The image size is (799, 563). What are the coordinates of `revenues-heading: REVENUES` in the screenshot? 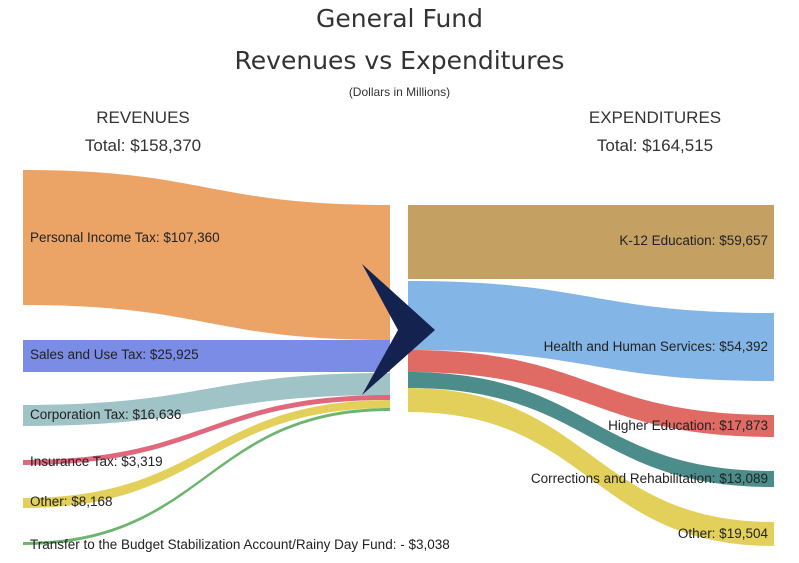 It's located at (143, 117).